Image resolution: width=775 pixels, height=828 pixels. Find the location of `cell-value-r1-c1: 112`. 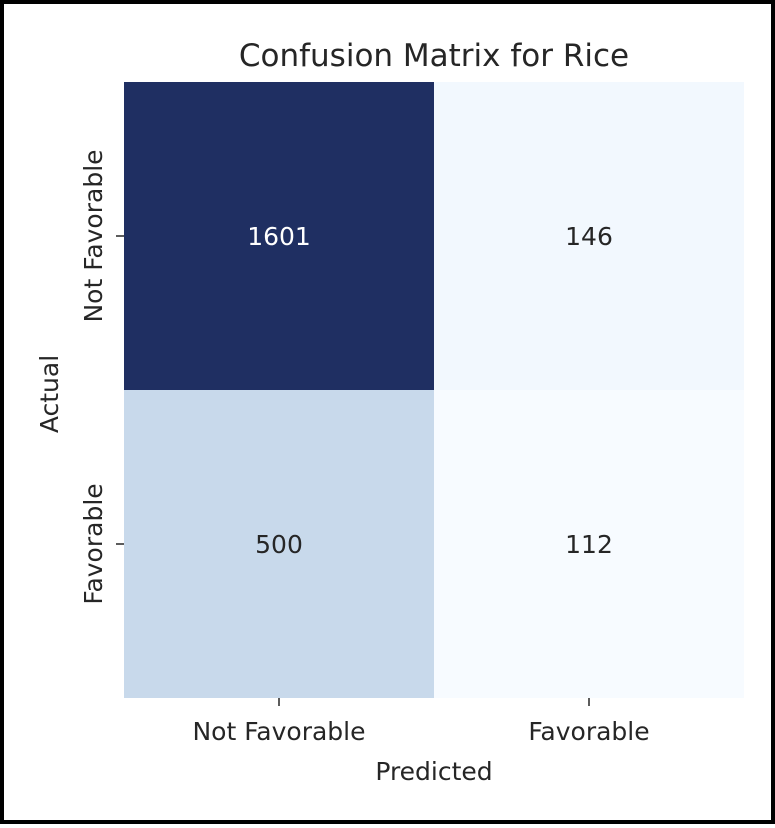

cell-value-r1-c1: 112 is located at coordinates (589, 544).